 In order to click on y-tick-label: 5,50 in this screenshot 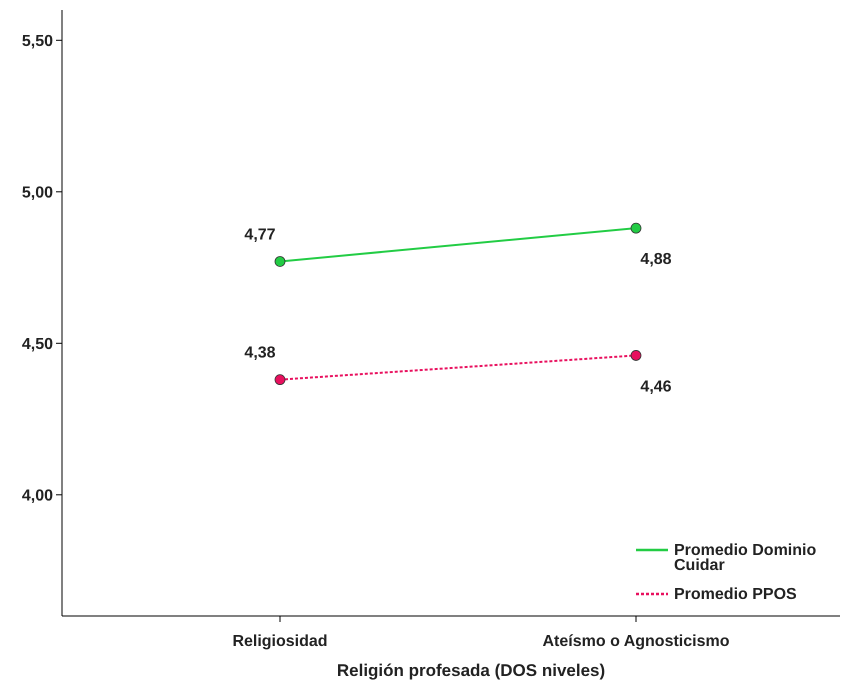, I will do `click(38, 41)`.